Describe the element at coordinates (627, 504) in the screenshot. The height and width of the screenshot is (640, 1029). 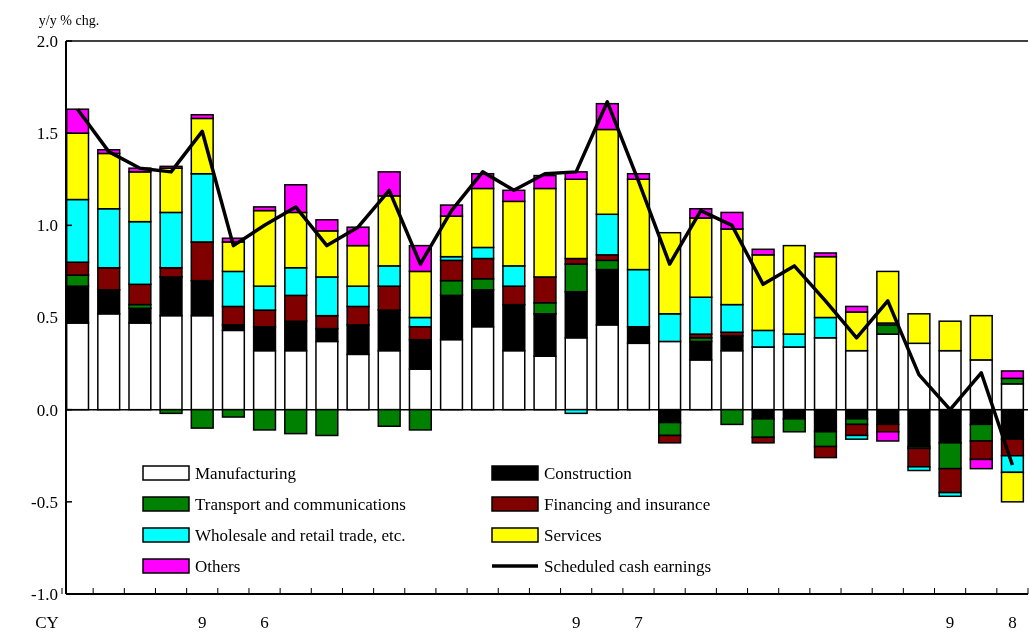
I see `legend-label: Financing and insurance` at that location.